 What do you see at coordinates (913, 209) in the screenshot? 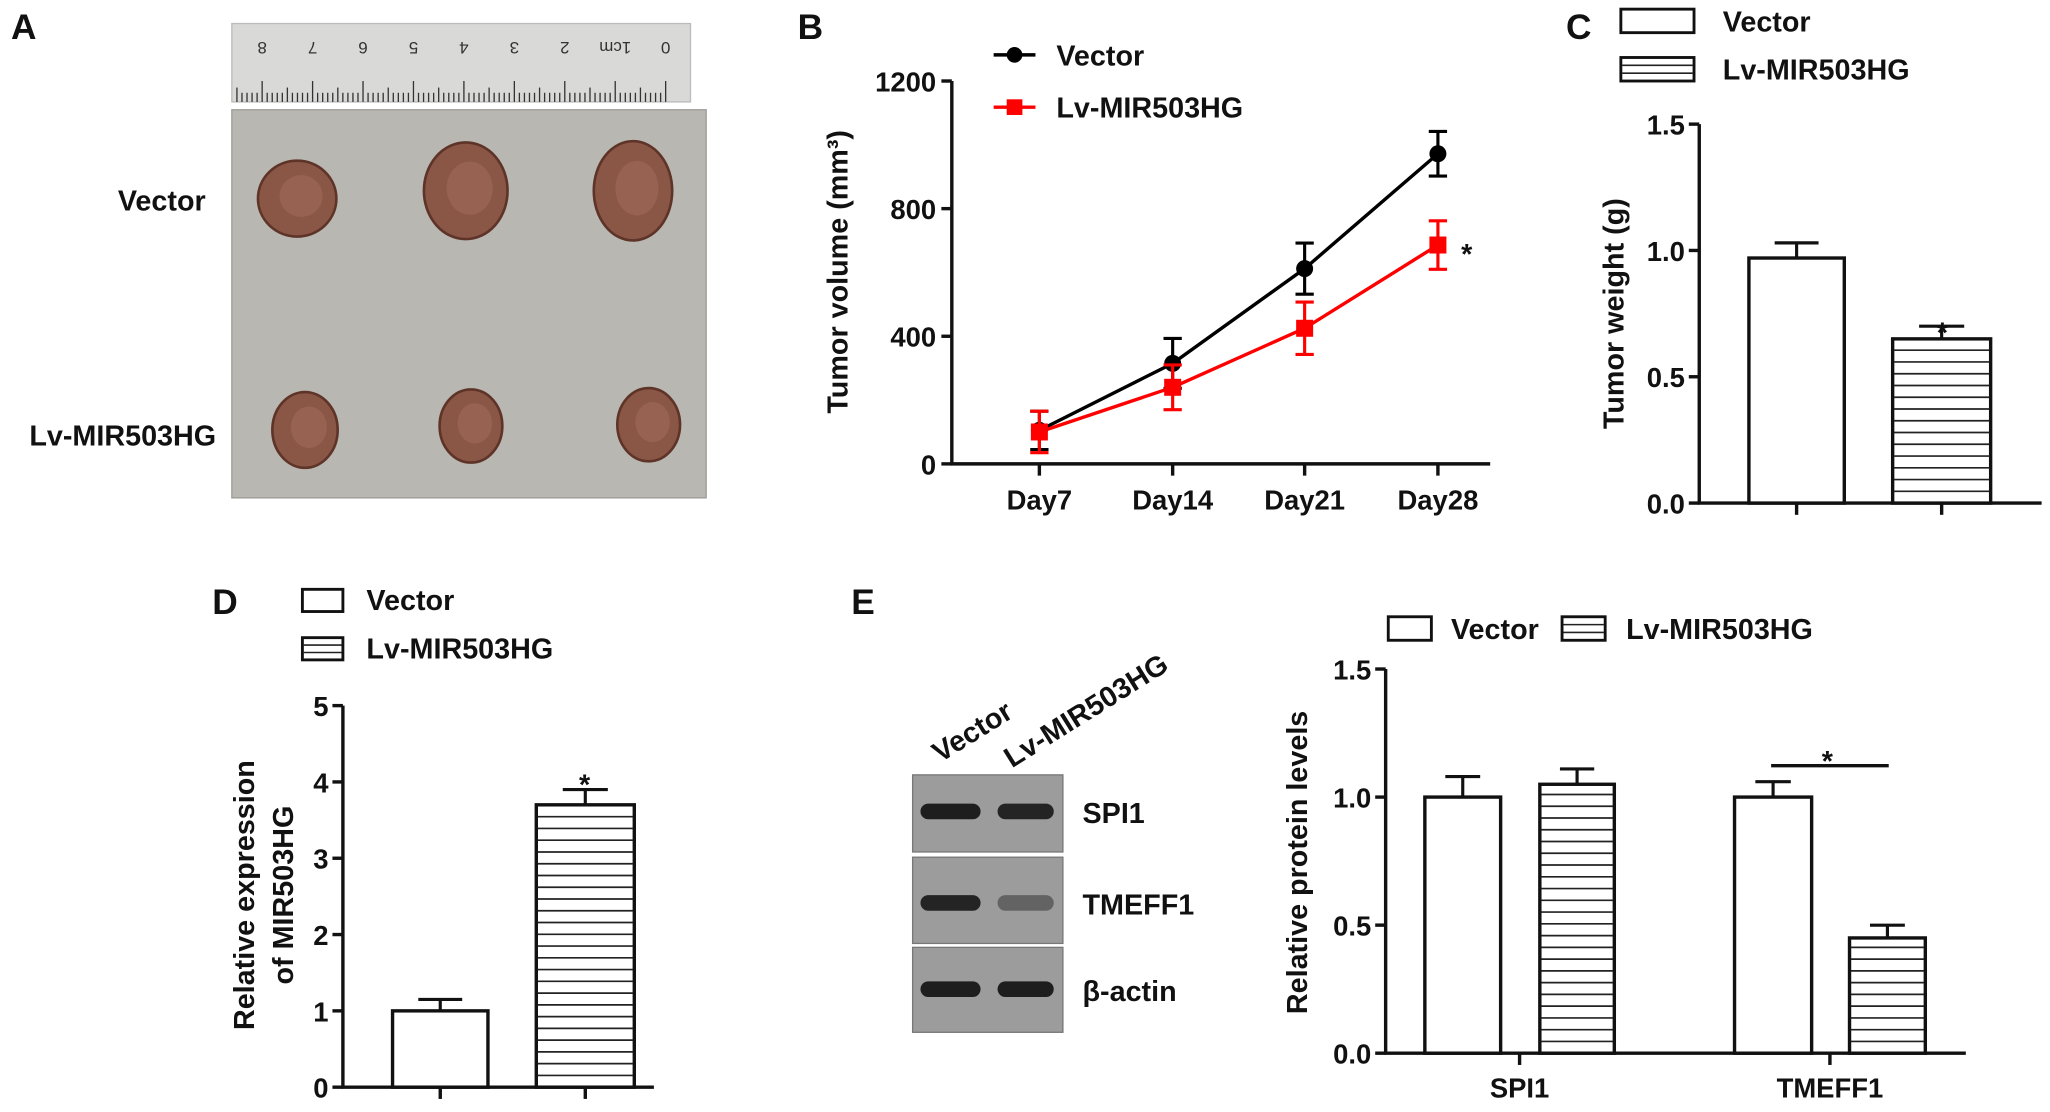
I see `y-tick-label: 800` at bounding box center [913, 209].